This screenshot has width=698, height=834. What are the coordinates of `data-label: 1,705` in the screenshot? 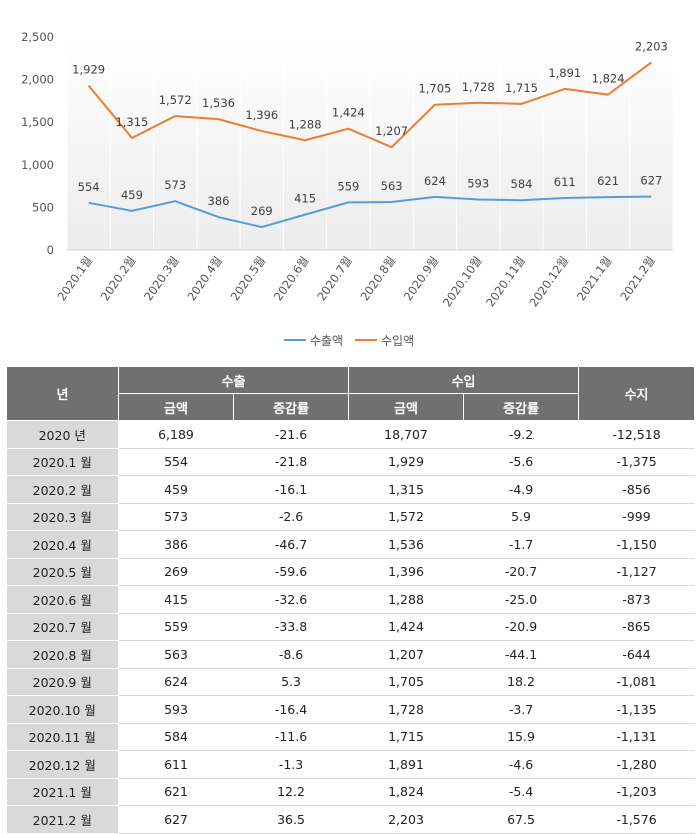 It's located at (434, 89).